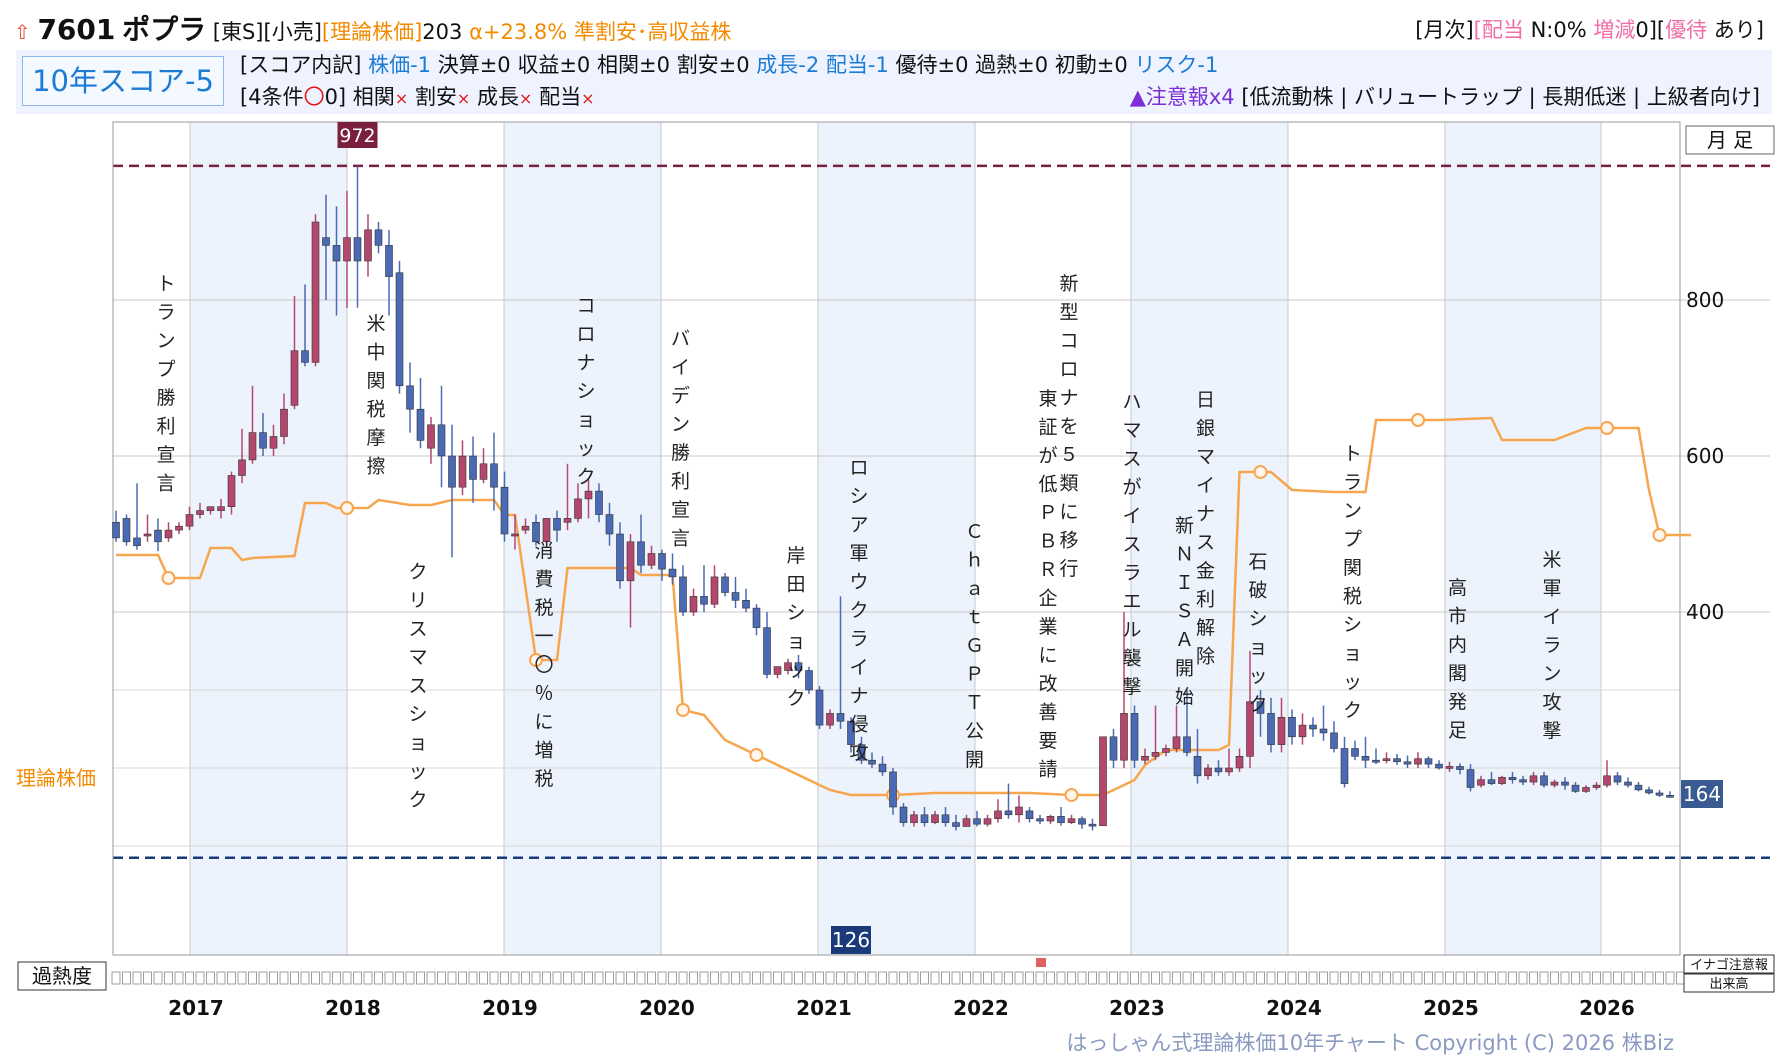 The image size is (1780, 1057). I want to click on max-price-label: 972, so click(357, 136).